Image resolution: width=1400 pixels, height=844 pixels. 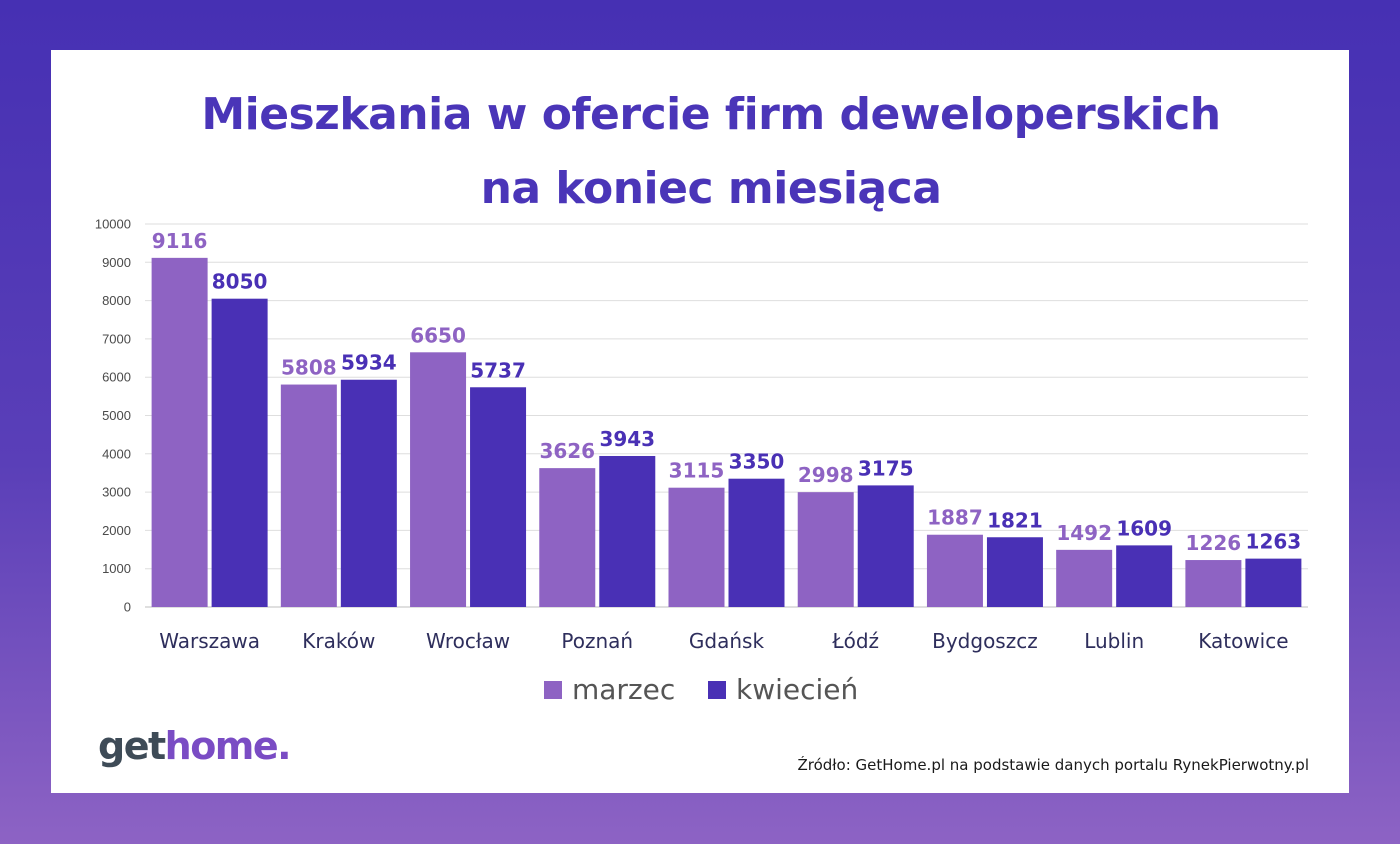 I want to click on y-tick-label: 5000, so click(x=116, y=415).